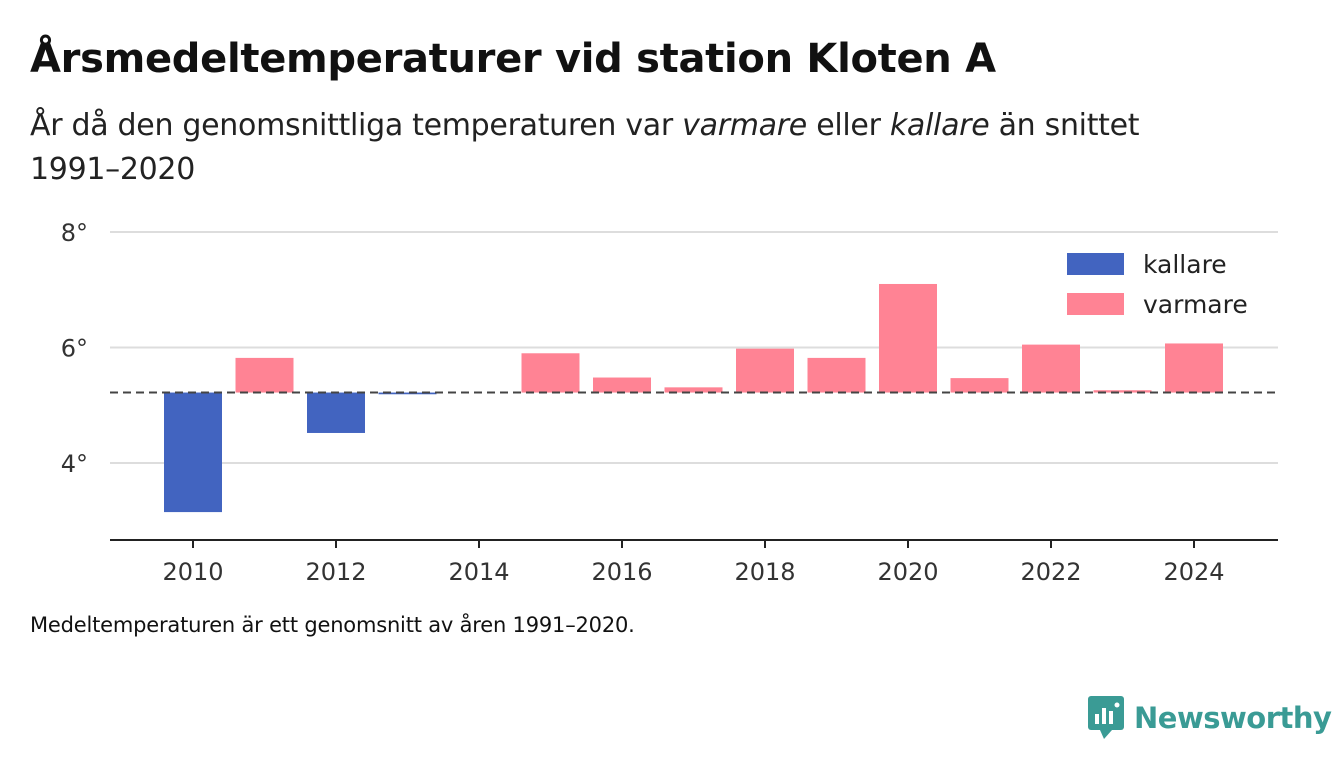 The width and height of the screenshot is (1340, 771). Describe the element at coordinates (193, 452) in the screenshot. I see `bar-2010` at that location.